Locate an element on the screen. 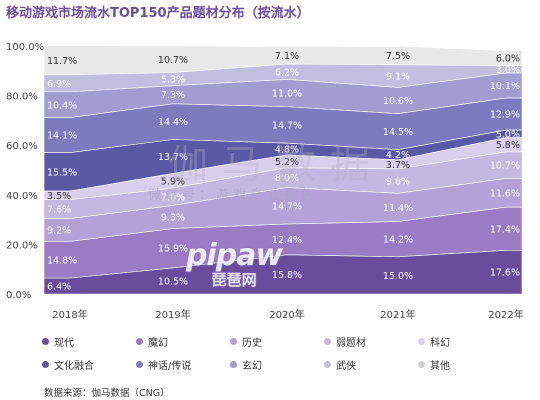 The image size is (540, 400). data-label: 11.0% is located at coordinates (287, 94).